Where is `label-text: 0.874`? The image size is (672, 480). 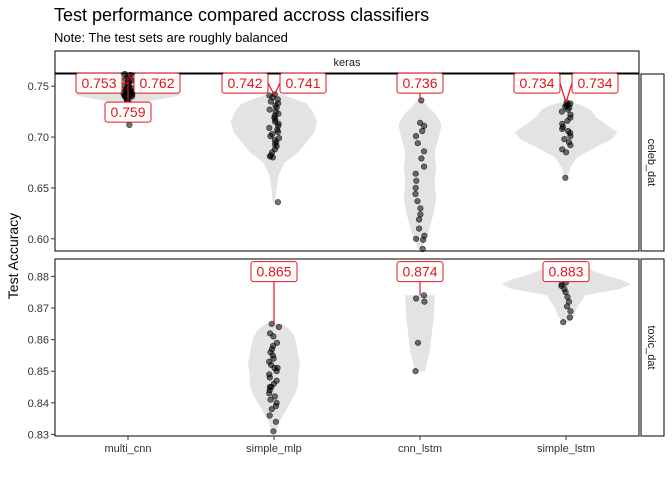
label-text: 0.874 is located at coordinates (419, 272).